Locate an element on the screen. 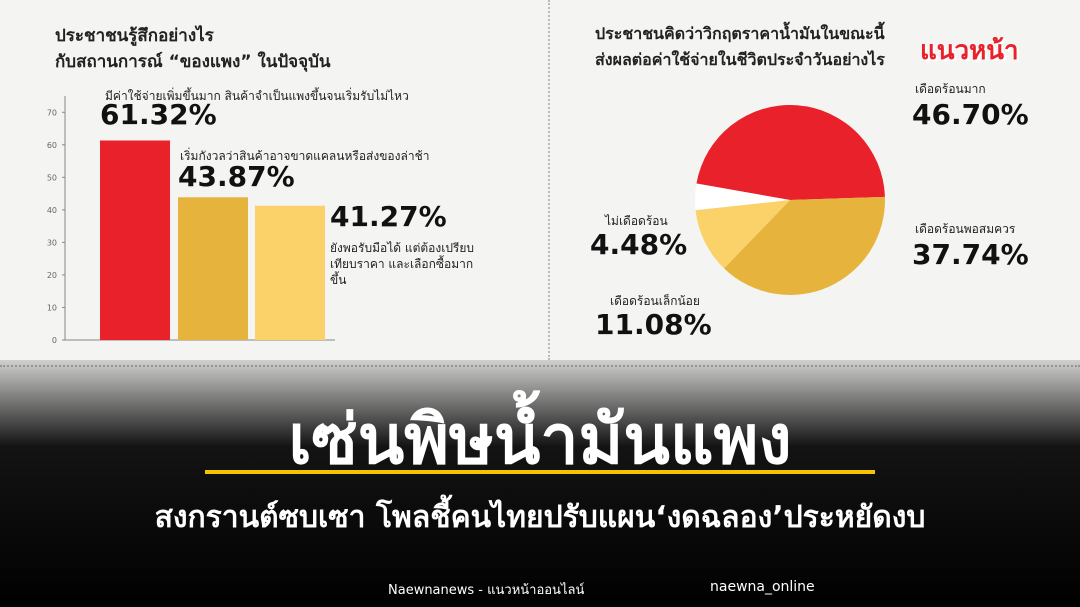  rule is located at coordinates (540, 472).